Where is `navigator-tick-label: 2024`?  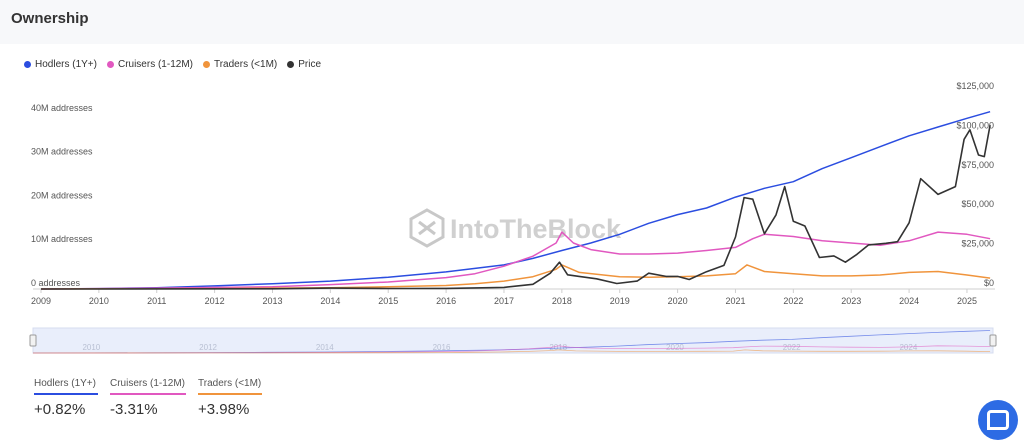
navigator-tick-label: 2024 is located at coordinates (908, 347).